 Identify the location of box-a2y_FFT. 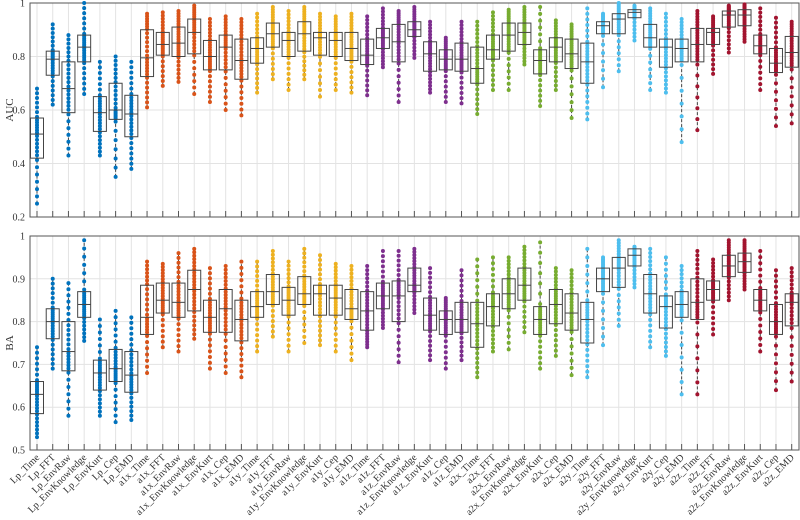
(603, 50).